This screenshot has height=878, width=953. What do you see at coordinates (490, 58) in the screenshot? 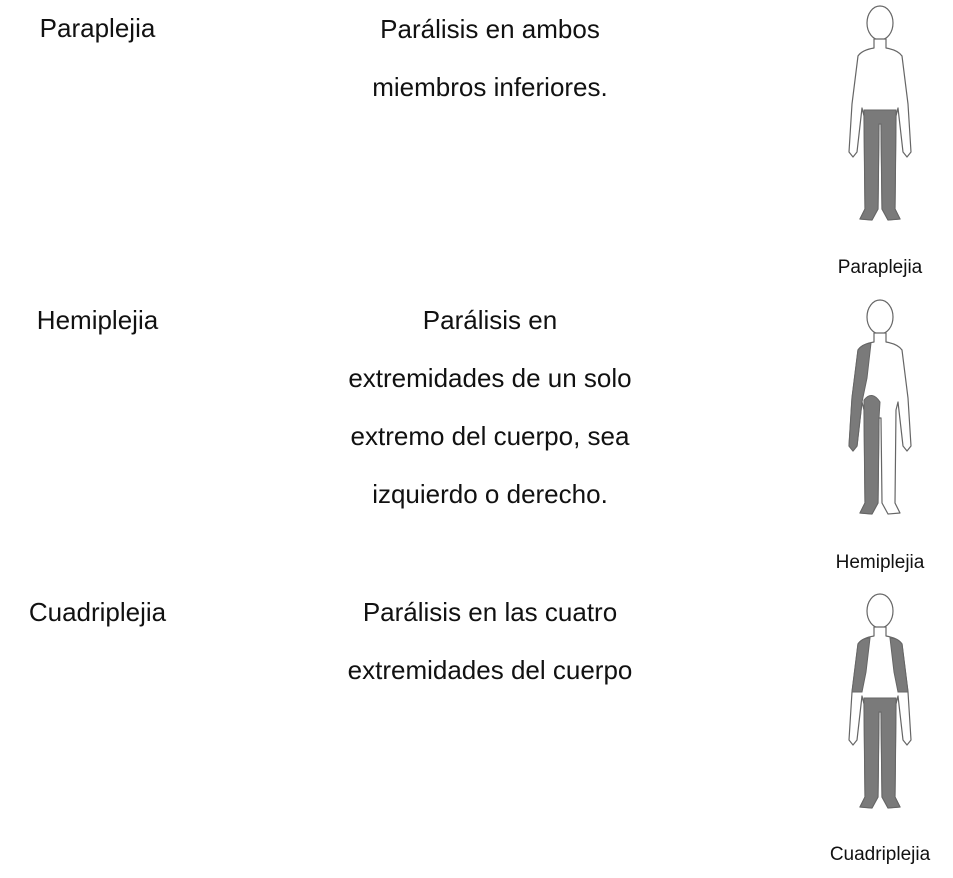
I see `description: Parálisis en ambos miembros inferiores.` at bounding box center [490, 58].